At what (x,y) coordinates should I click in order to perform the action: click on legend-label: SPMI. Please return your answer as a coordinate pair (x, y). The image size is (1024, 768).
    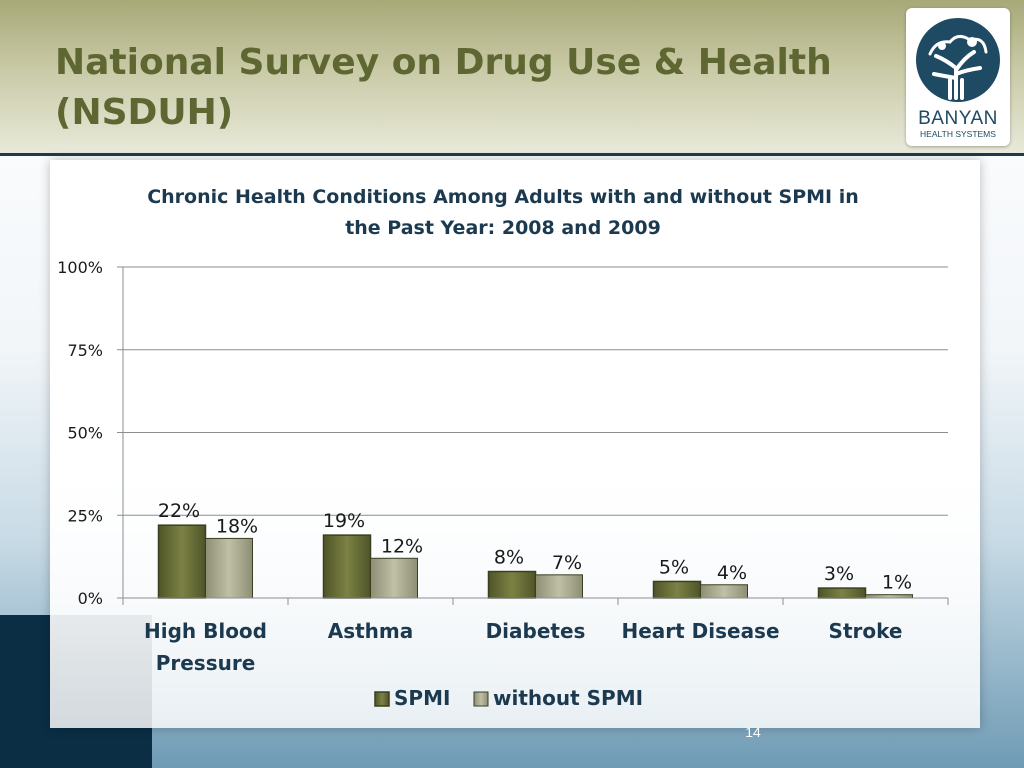
    Looking at the image, I should click on (422, 698).